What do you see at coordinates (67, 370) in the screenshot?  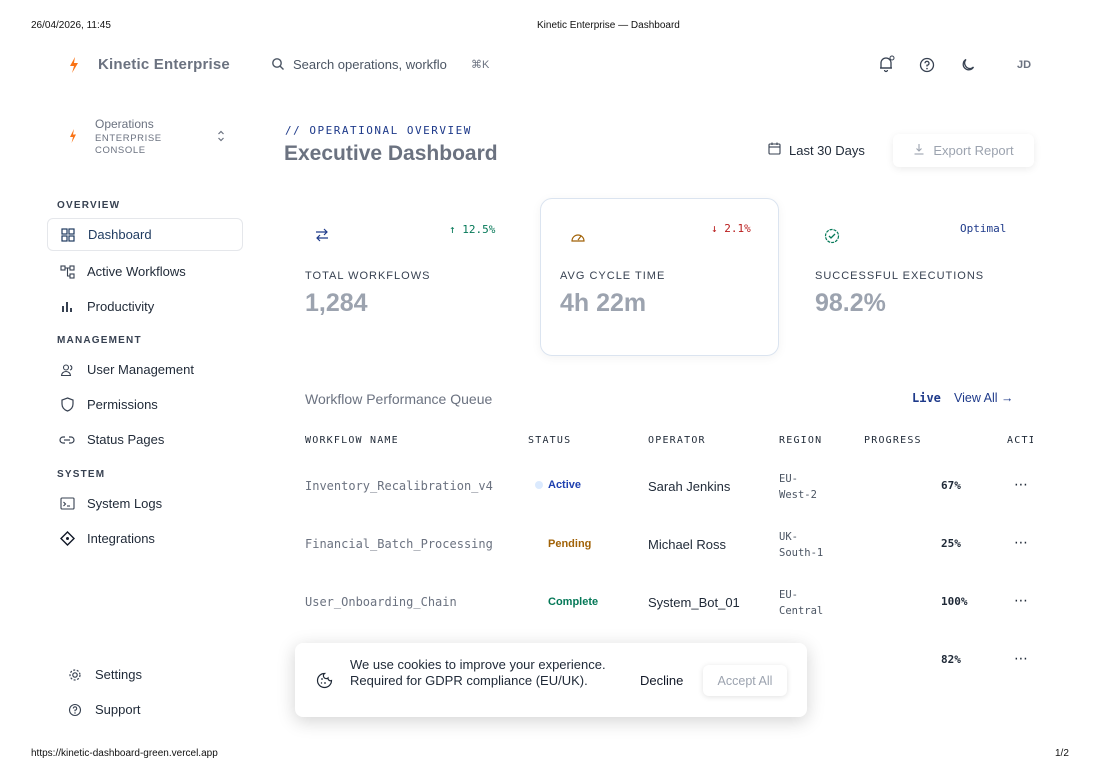 I see `users-icon` at bounding box center [67, 370].